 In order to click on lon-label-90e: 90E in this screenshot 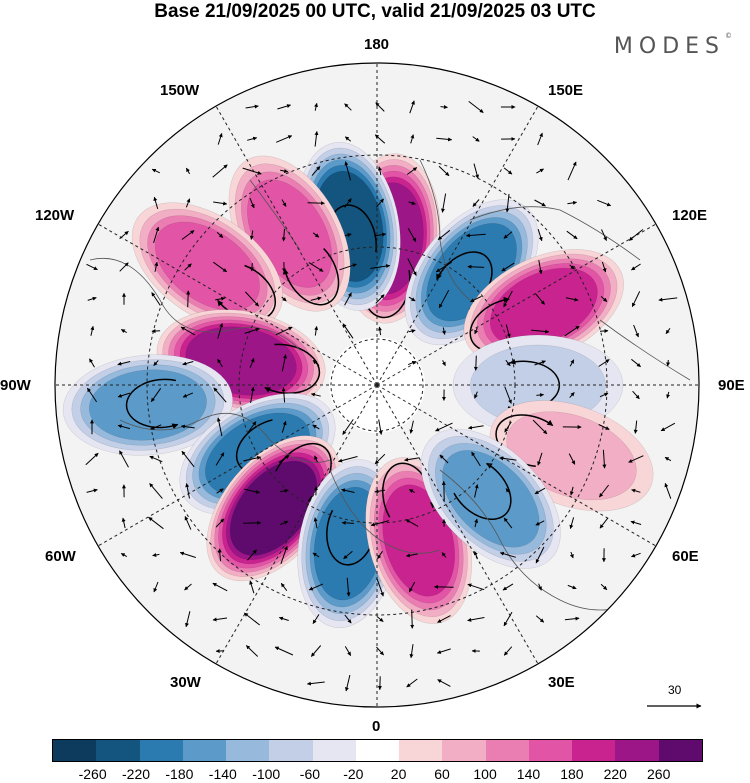, I will do `click(731, 385)`.